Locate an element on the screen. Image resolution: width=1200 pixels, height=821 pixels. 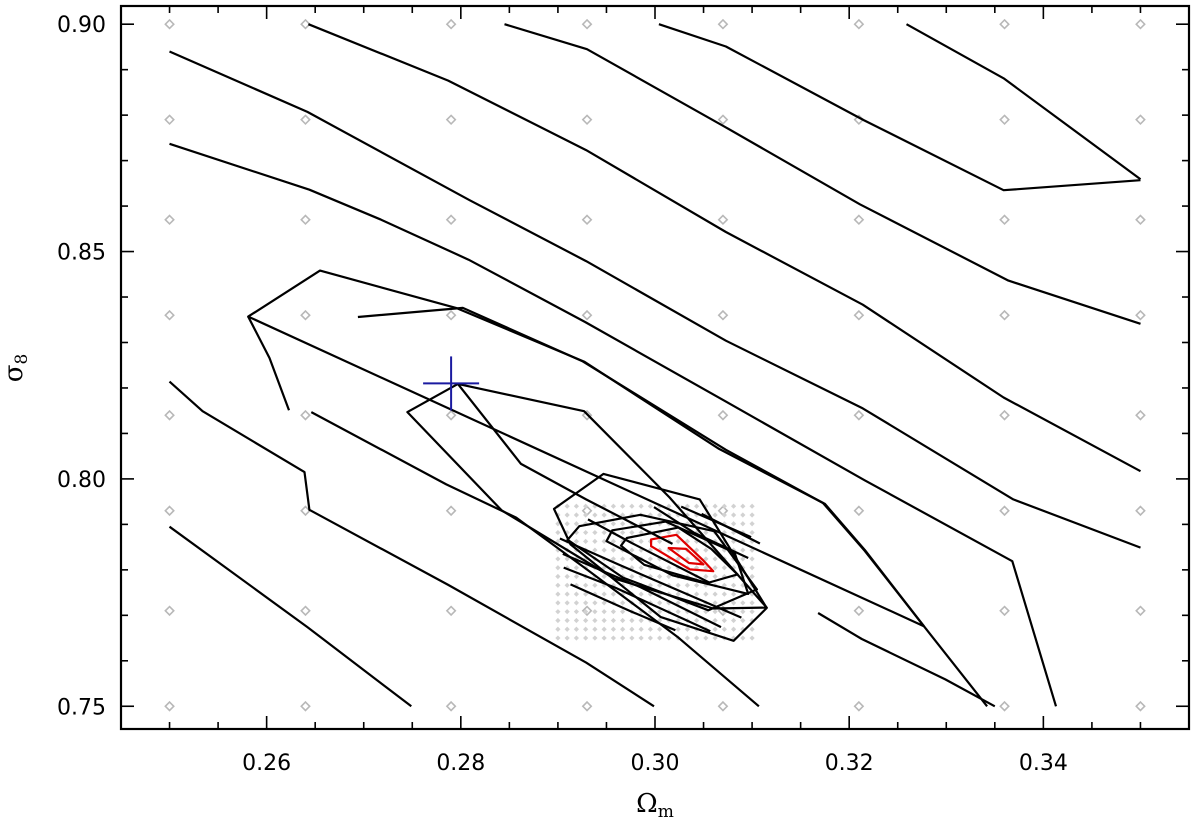
contour-line is located at coordinates (535, 559).